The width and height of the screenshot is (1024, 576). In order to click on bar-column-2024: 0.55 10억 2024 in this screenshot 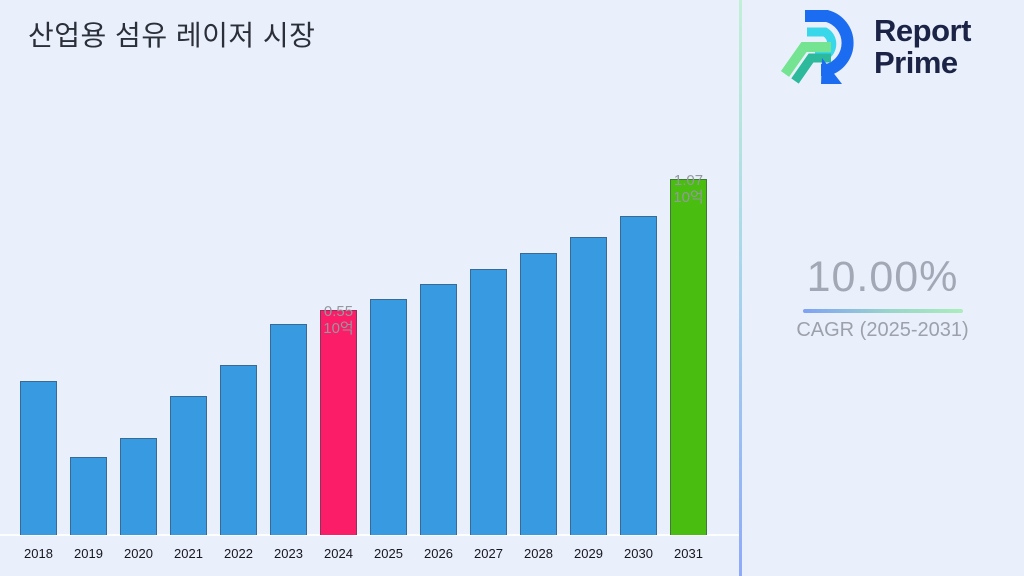, I will do `click(338, 432)`.